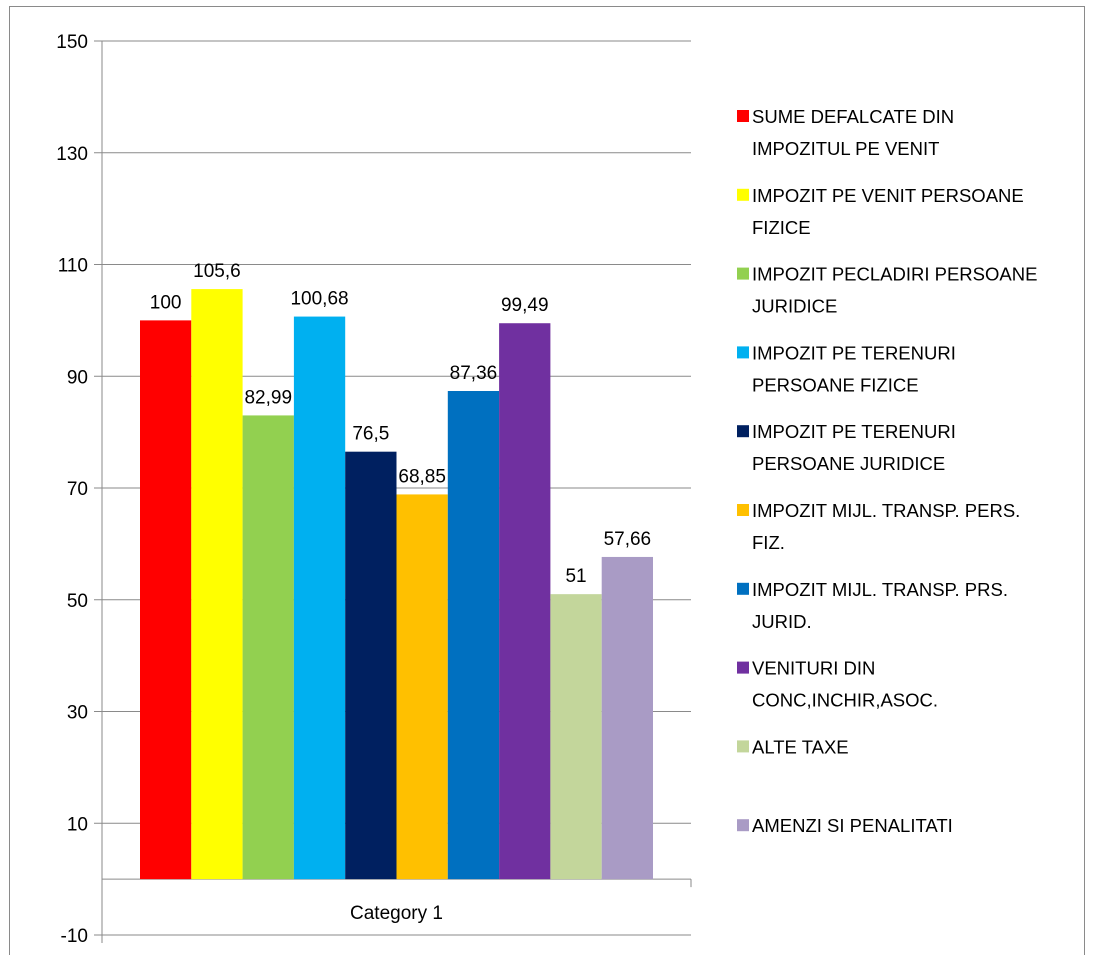  What do you see at coordinates (854, 368) in the screenshot?
I see `legend-label-4: IMPOZIT PE TERENURI PERSOANE FIZICE` at bounding box center [854, 368].